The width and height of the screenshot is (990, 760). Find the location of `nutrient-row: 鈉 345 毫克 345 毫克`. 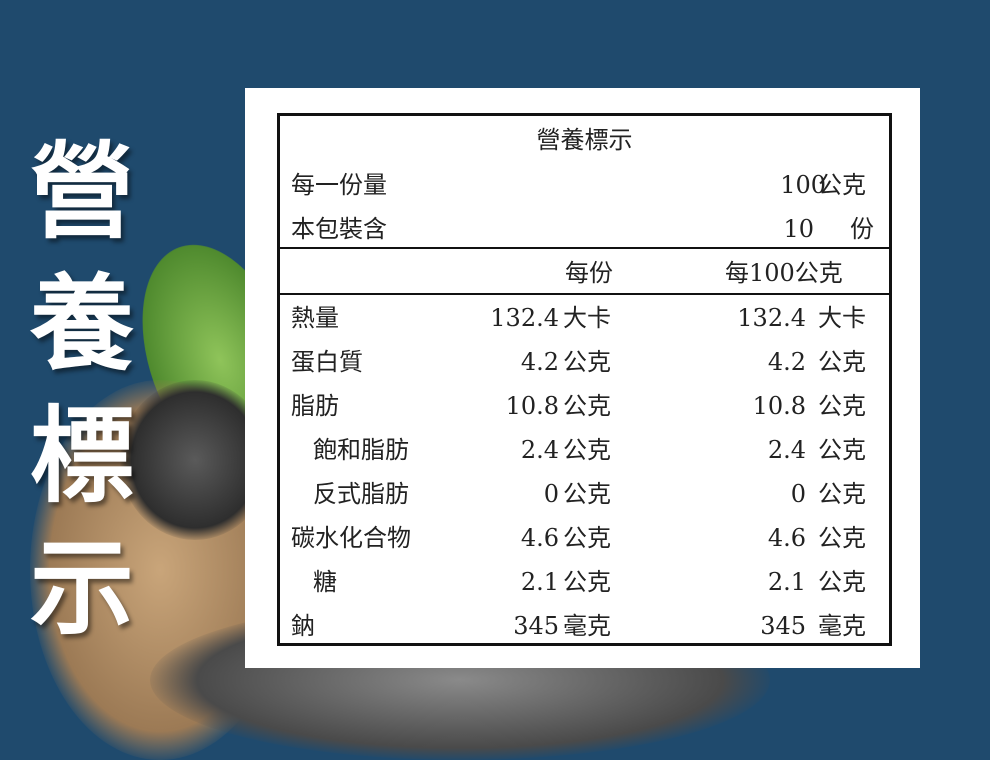

nutrient-row: 鈉 345 毫克 345 毫克 is located at coordinates (584, 626).